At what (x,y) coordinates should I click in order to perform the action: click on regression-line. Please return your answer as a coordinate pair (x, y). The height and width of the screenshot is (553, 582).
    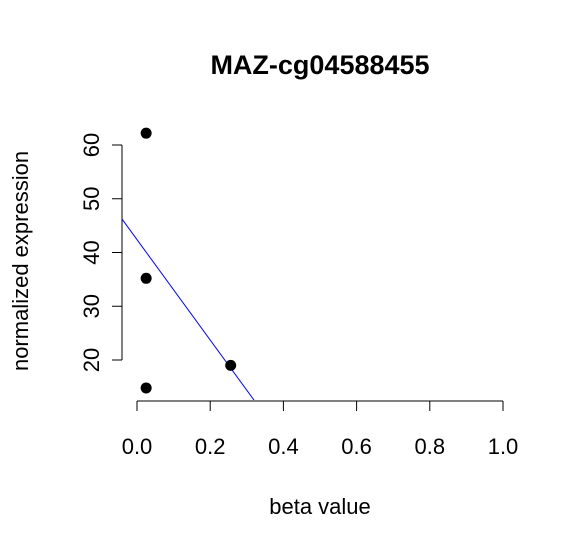
    Looking at the image, I should click on (188, 309).